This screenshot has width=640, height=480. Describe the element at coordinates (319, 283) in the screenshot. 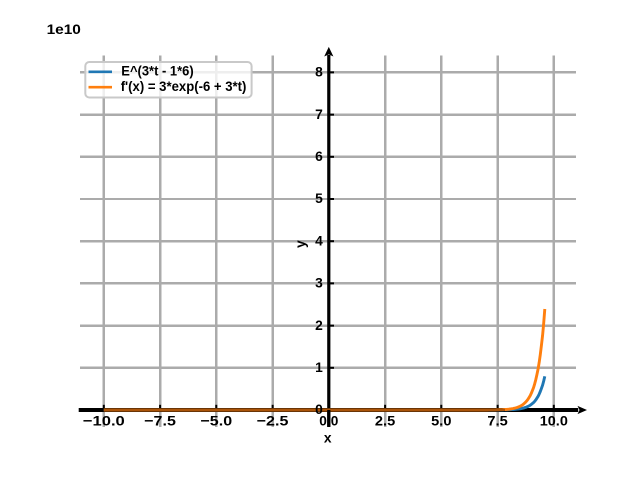

I see `svg-text: 3` at that location.